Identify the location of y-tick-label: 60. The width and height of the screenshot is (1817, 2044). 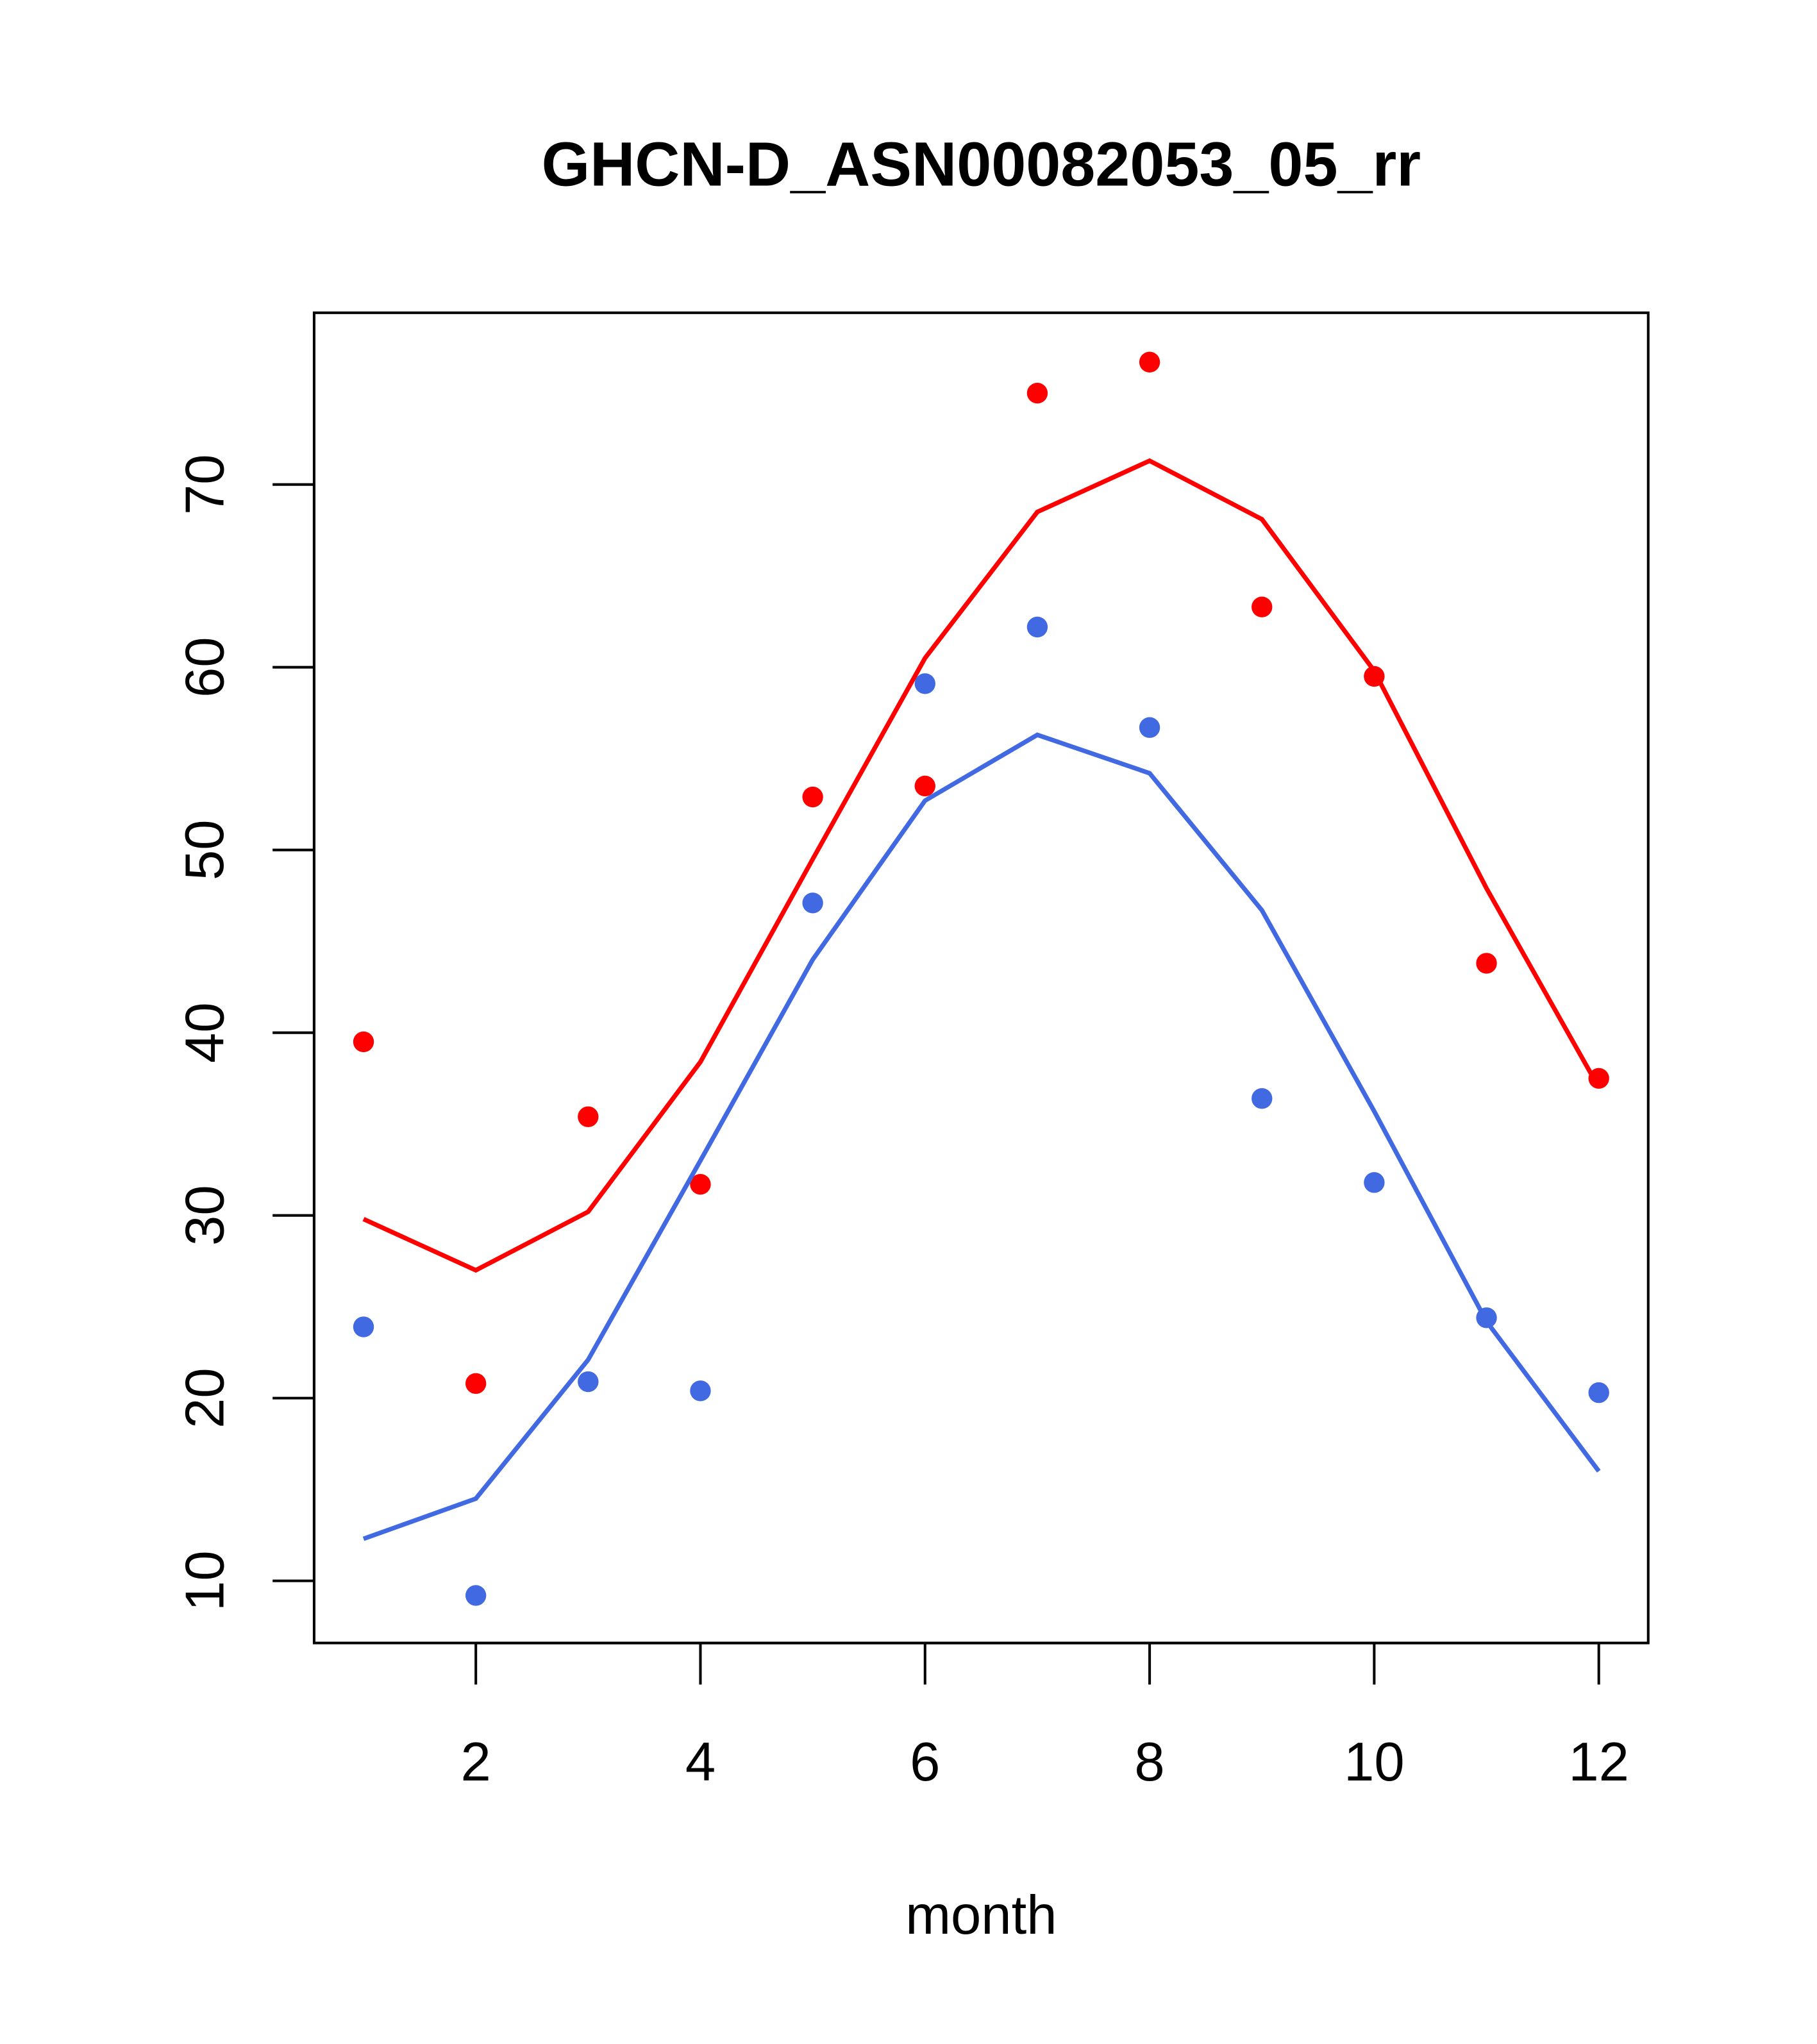
(204, 667).